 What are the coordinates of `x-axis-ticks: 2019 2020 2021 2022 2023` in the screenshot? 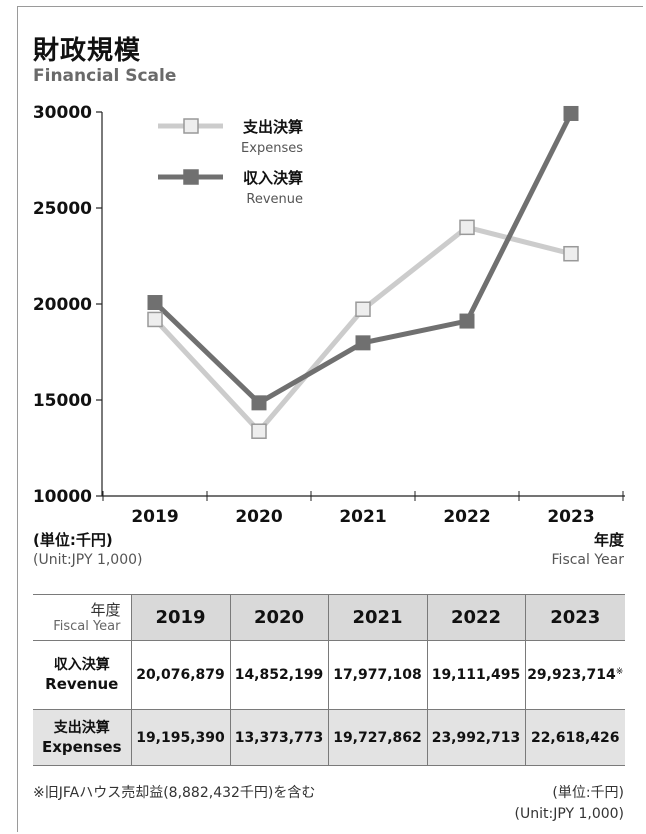 It's located at (363, 509).